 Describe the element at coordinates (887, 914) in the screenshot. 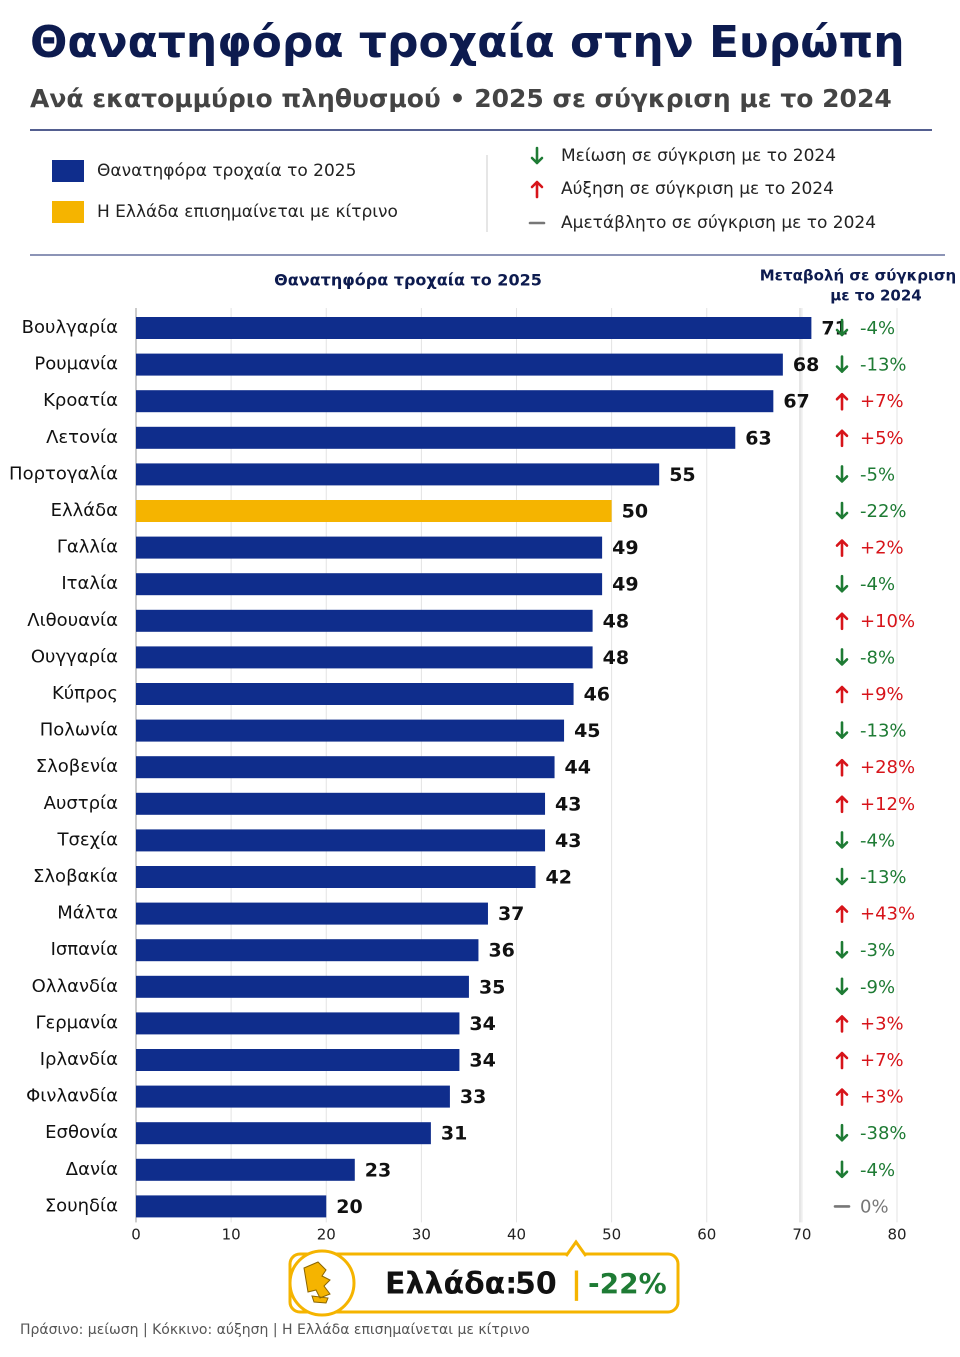

I see `change-label: +43%` at that location.